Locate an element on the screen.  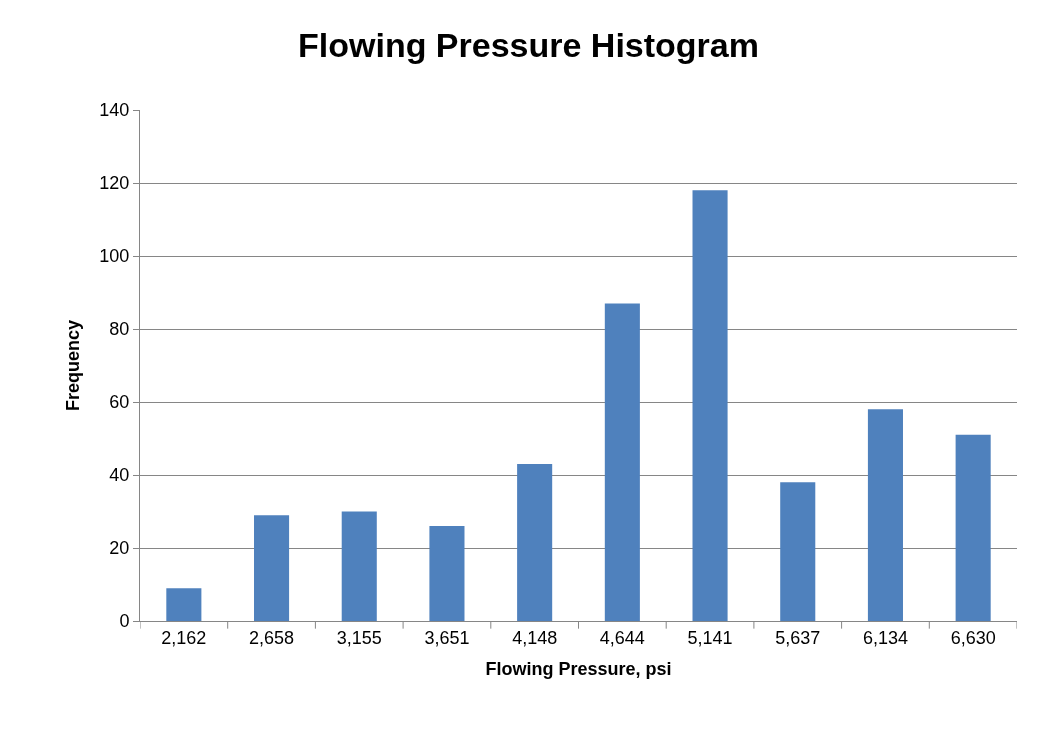
x-tick-label: 6,630 is located at coordinates (973, 637).